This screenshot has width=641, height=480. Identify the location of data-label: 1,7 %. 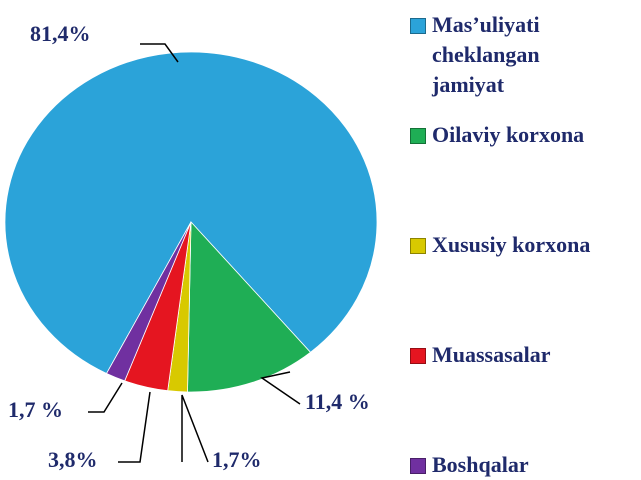
(35, 409).